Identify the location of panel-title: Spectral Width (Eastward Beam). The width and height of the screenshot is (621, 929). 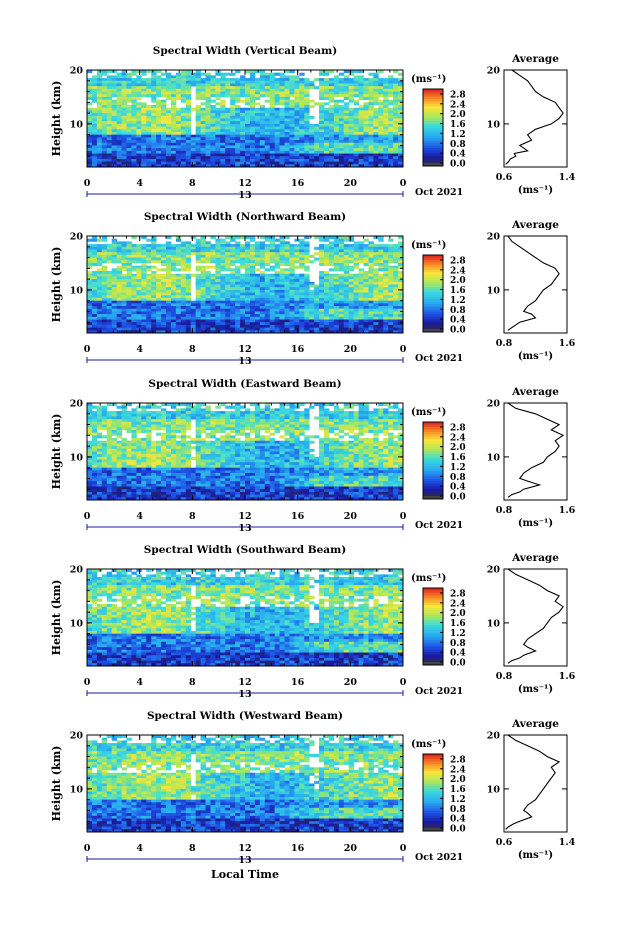
(244, 384).